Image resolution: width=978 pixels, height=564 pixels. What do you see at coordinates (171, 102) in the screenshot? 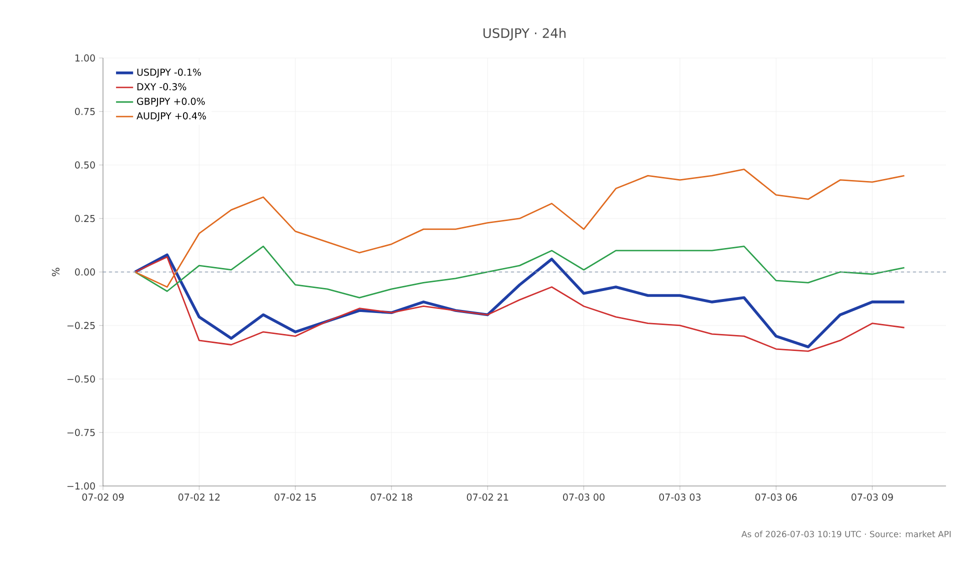
I see `legend-label: GBPJPY +0.0%` at bounding box center [171, 102].